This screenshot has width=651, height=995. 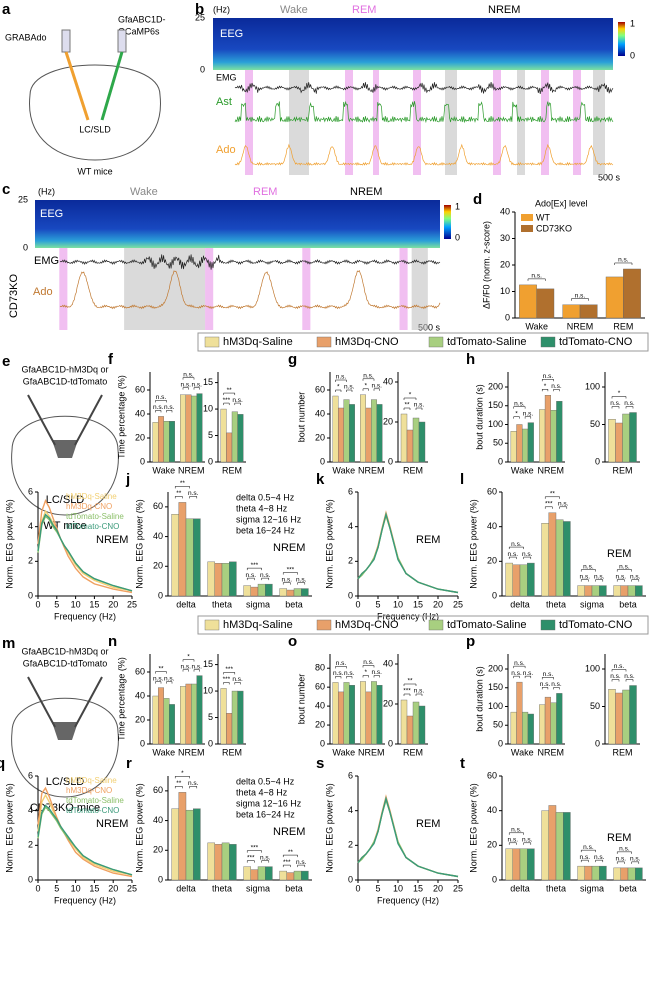 What do you see at coordinates (200, 17) in the screenshot?
I see `y-tick-label: 25` at bounding box center [200, 17].